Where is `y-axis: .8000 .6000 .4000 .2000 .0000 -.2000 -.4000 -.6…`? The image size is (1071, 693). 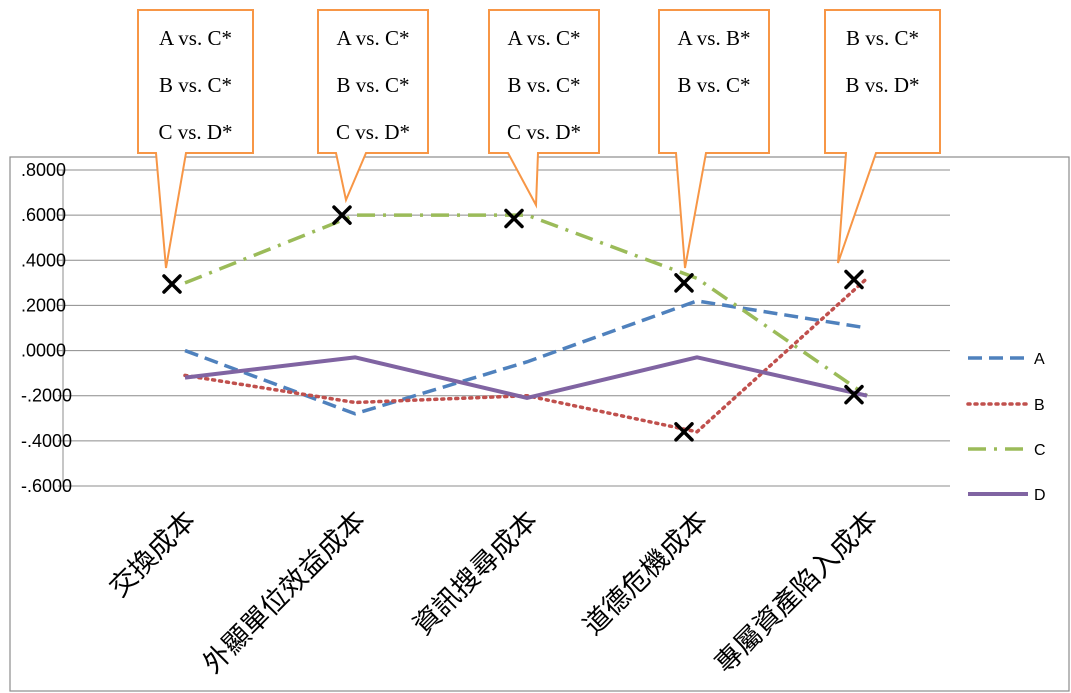 y-axis: .8000 .6000 .4000 .2000 .0000 -.2000 -.4000 -.6… is located at coordinates (46, 328).